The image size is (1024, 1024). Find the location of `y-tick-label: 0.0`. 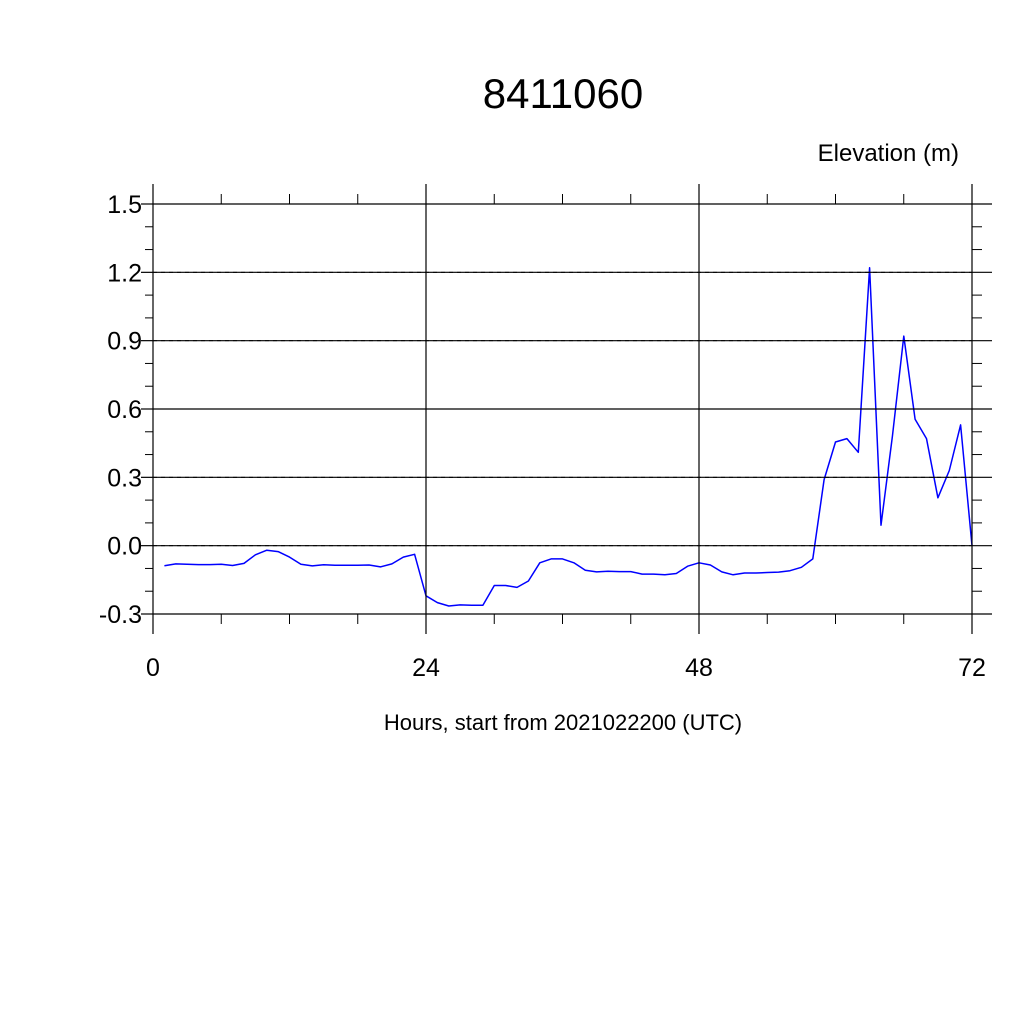

y-tick-label: 0.0 is located at coordinates (124, 547).